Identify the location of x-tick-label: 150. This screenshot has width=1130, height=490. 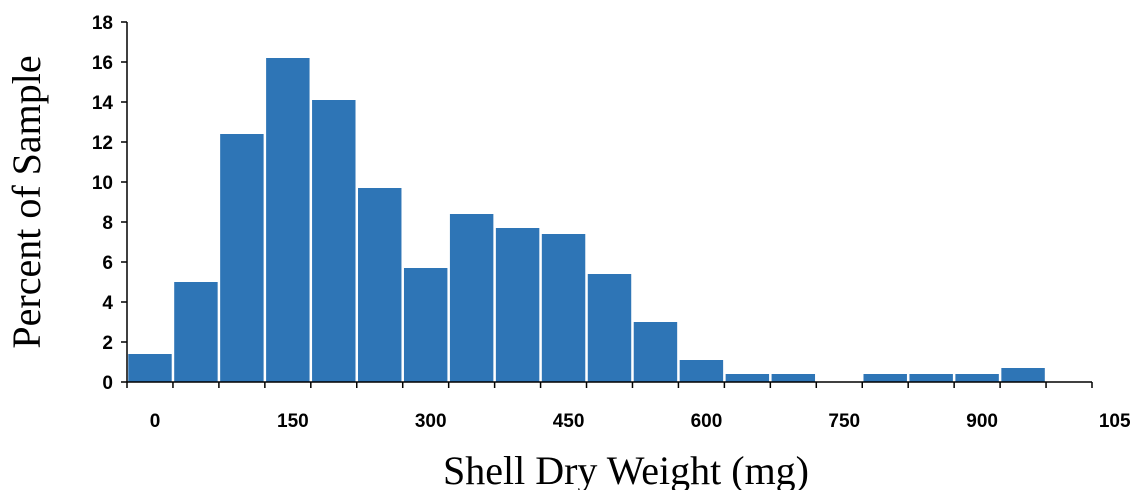
(293, 421).